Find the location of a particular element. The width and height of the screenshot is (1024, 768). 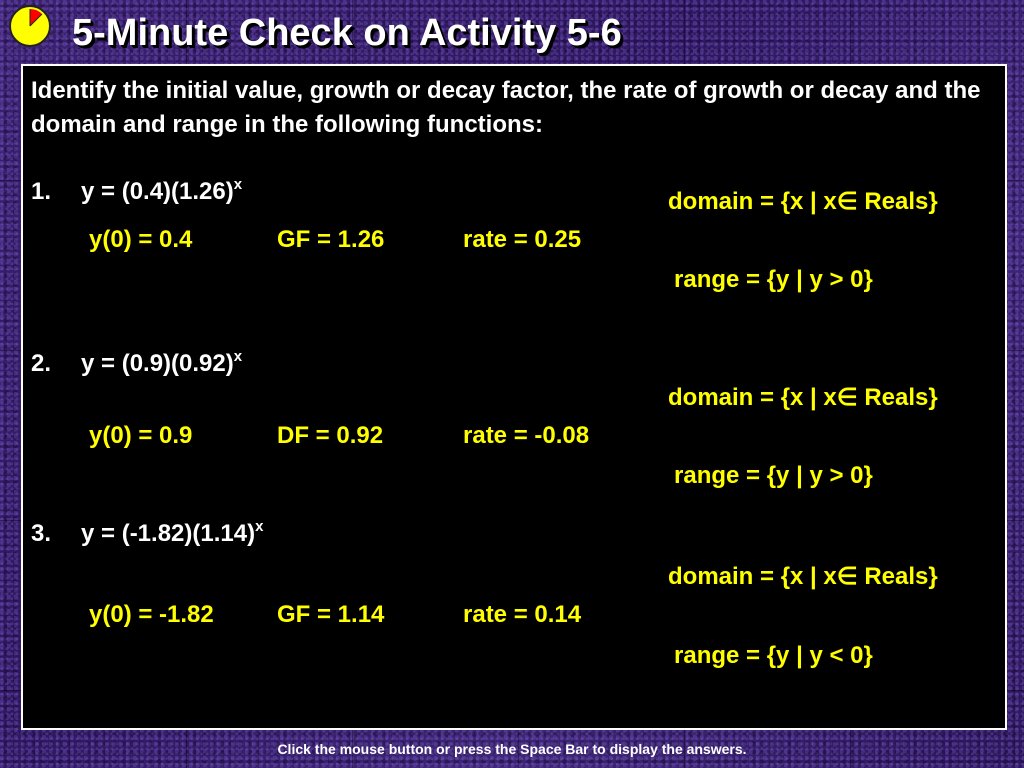

problem-number: 1. is located at coordinates (41, 191).